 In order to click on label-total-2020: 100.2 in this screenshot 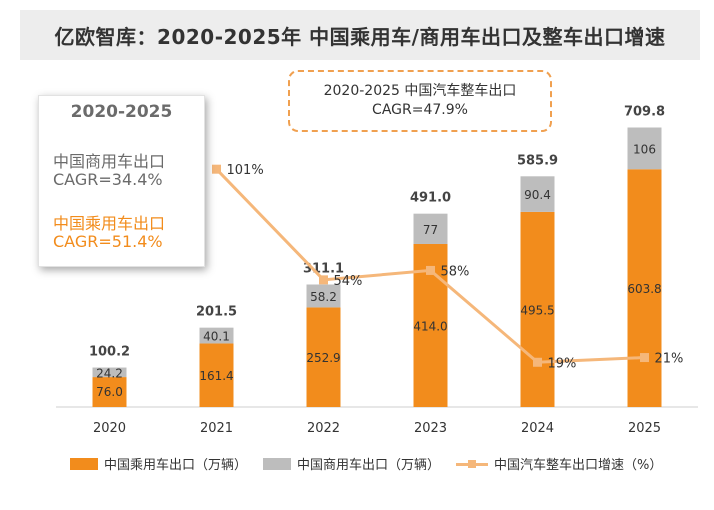, I will do `click(109, 352)`.